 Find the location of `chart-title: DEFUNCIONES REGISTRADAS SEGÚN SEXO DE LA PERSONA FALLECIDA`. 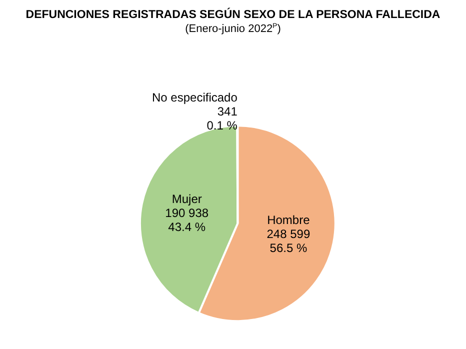

chart-title: DEFUNCIONES REGISTRADAS SEGÚN SEXO DE LA PERSONA FALLECIDA is located at coordinates (233, 14).